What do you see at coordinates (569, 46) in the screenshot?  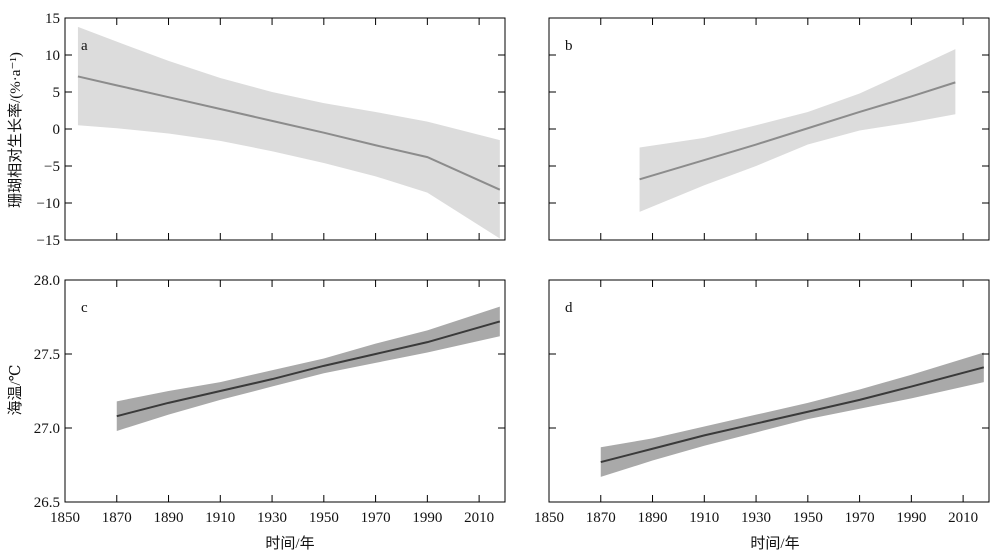 I see `panel-letter-b: b` at bounding box center [569, 46].